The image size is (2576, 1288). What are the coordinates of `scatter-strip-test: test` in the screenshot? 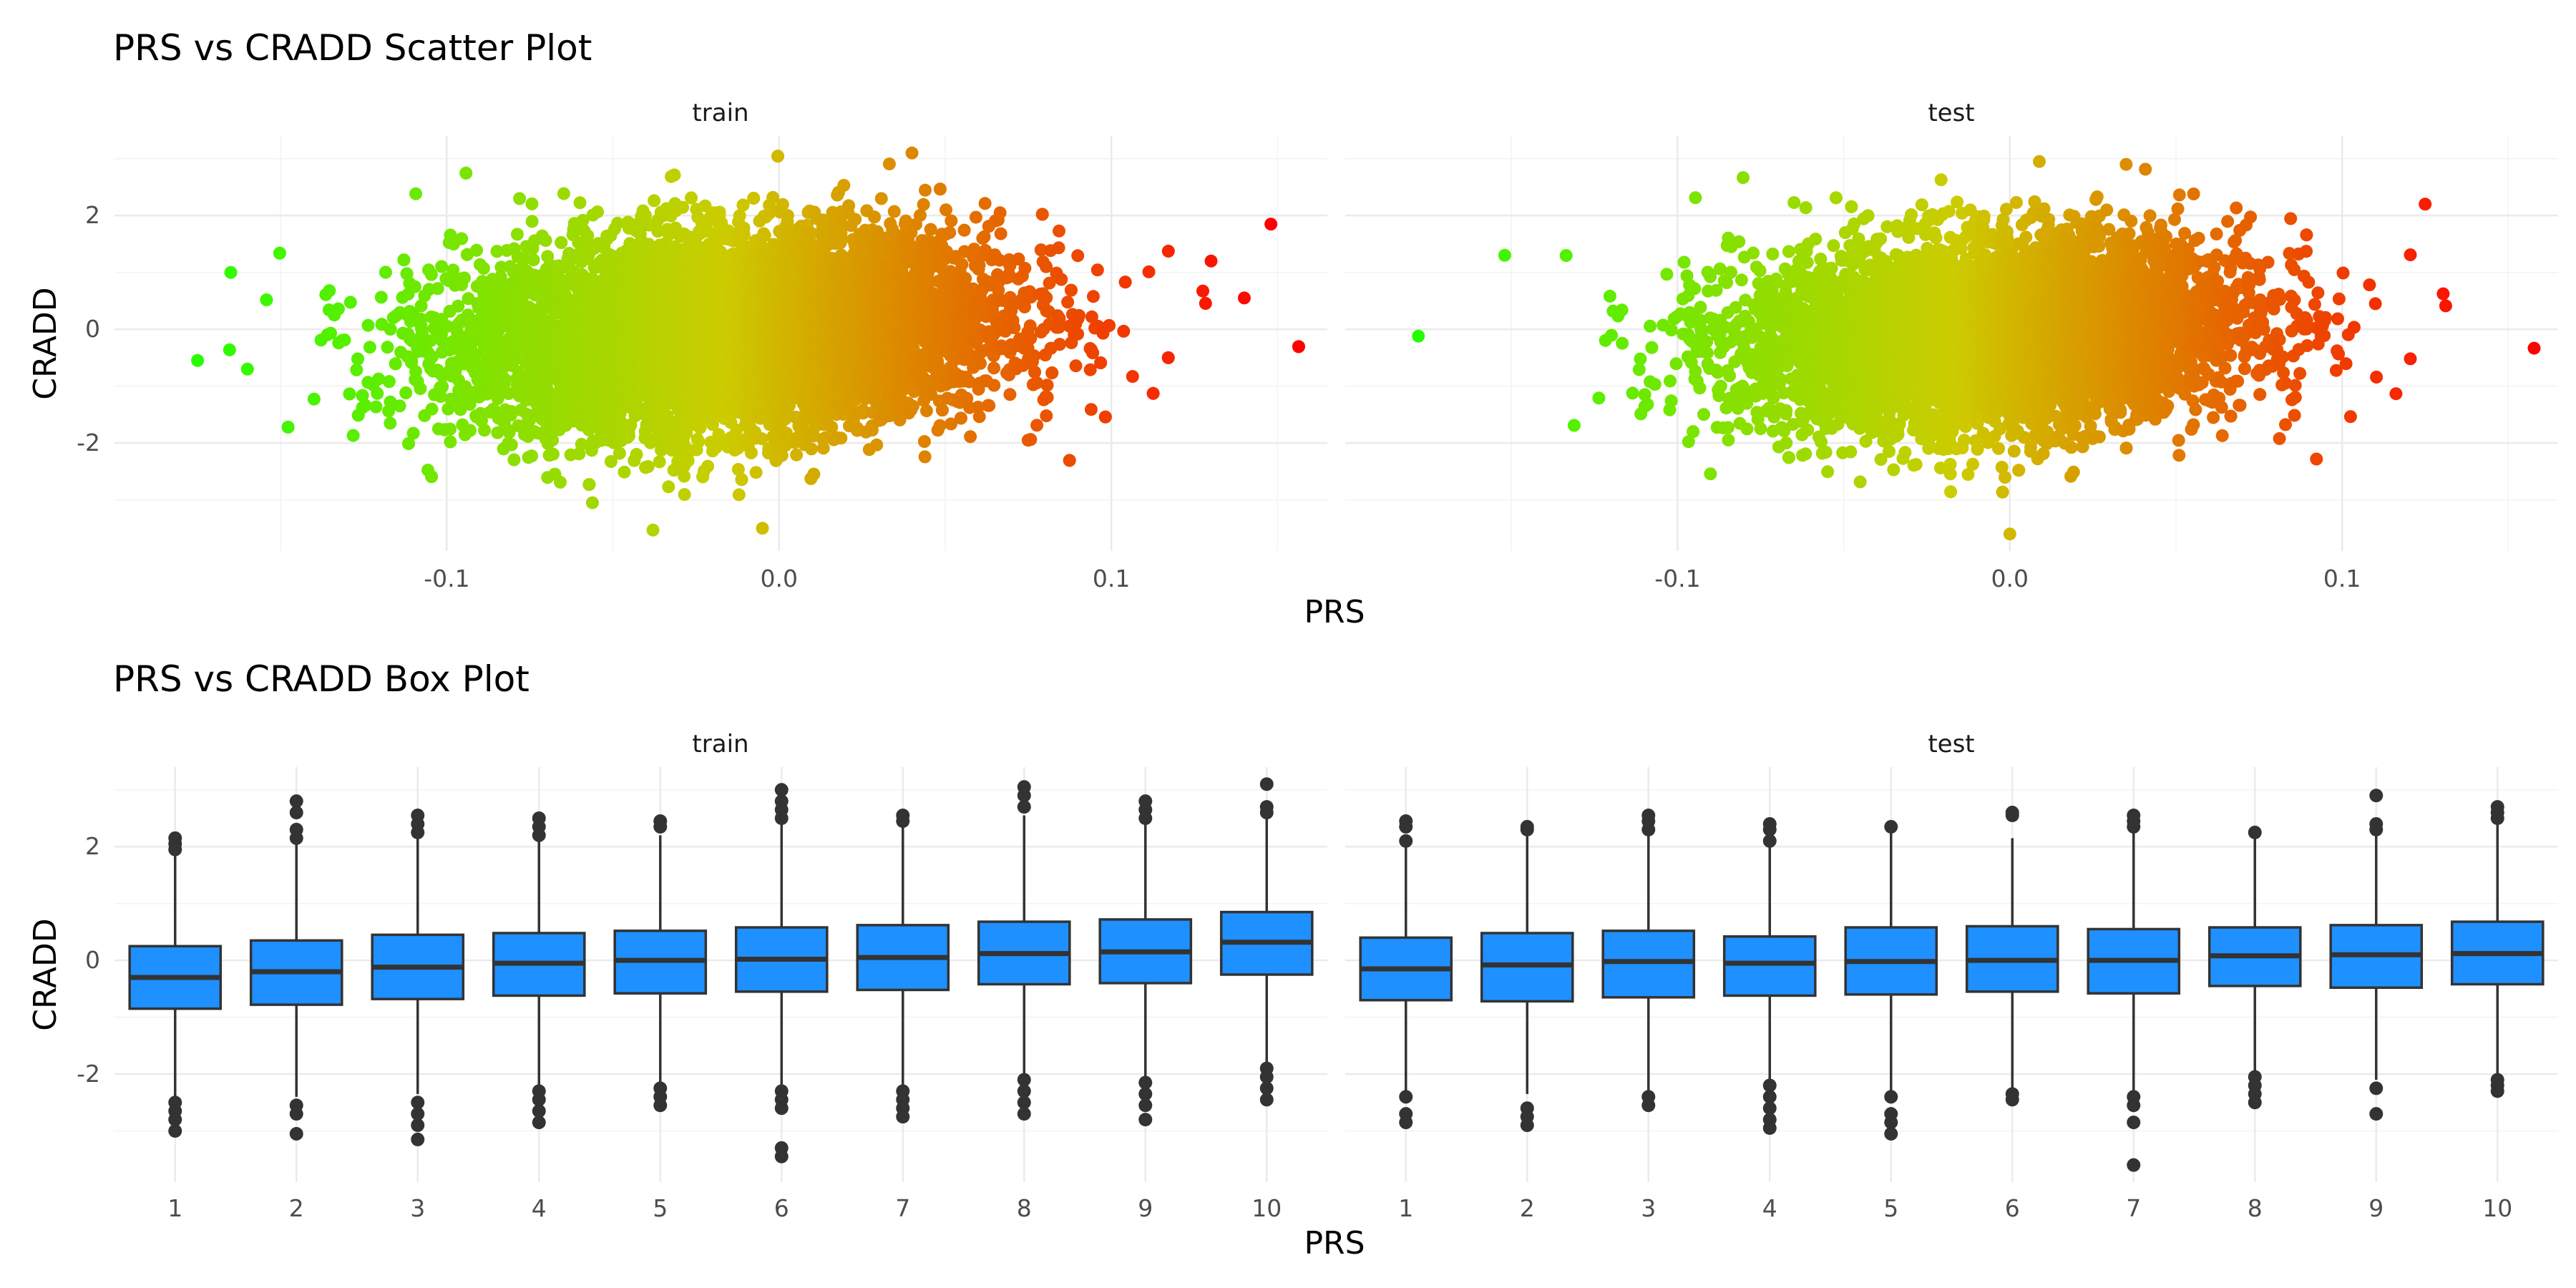 It's located at (1951, 113).